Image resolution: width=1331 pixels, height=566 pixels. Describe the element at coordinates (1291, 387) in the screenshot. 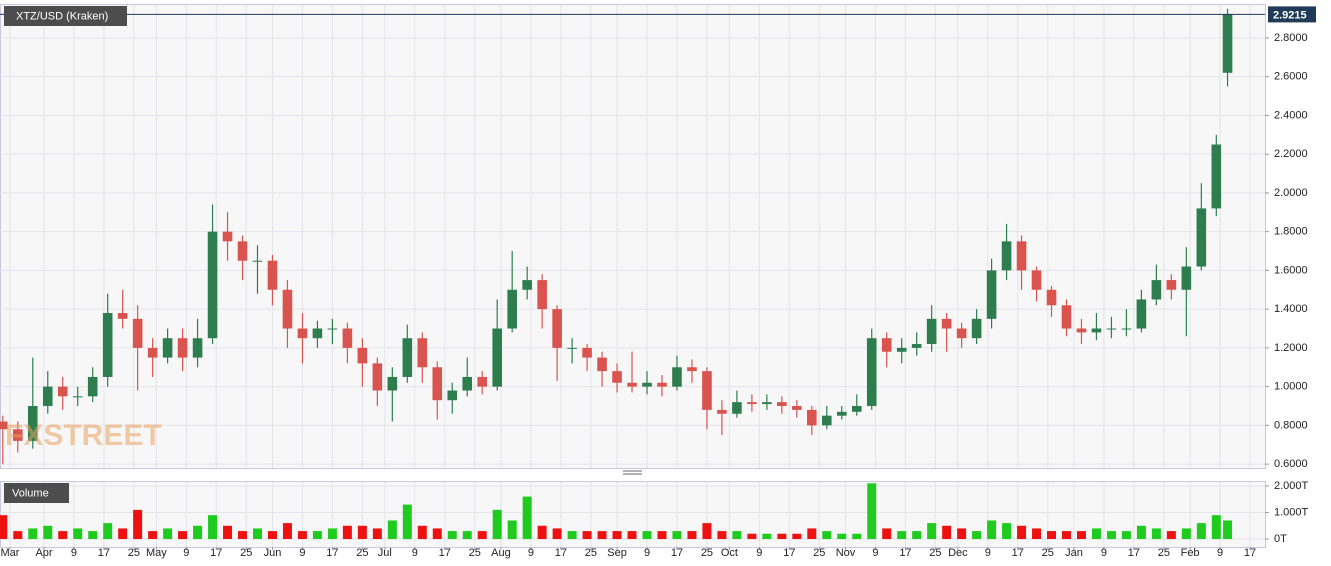

I see `y-tick-label: 1.0000` at that location.